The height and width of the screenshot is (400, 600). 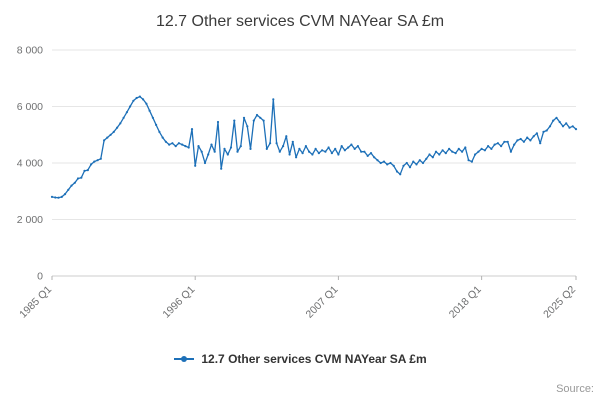 I want to click on y-axis-labels: 0 2 000 4 000 6 000 8 000, so click(x=30, y=164).